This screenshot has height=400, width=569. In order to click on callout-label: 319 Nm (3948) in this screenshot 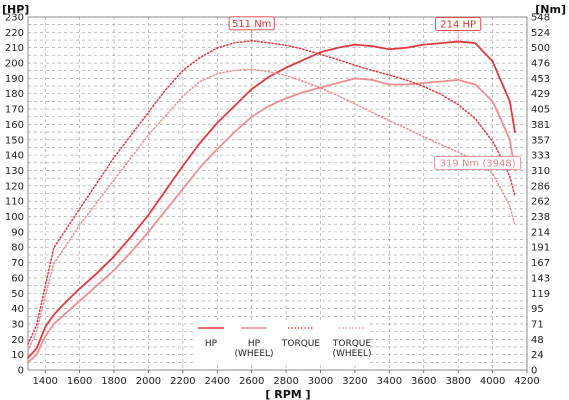, I will do `click(478, 164)`.